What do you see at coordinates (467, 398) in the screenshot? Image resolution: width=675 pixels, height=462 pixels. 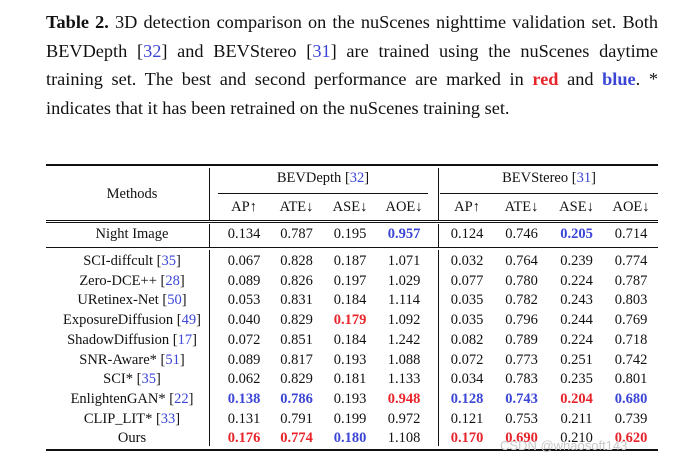 I see `metric-cell: 0.128` at bounding box center [467, 398].